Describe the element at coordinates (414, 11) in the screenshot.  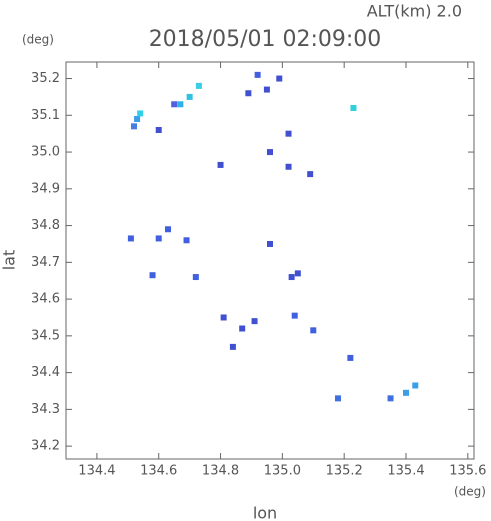
I see `chart-subtitle: ALT(km) 2.0` at that location.